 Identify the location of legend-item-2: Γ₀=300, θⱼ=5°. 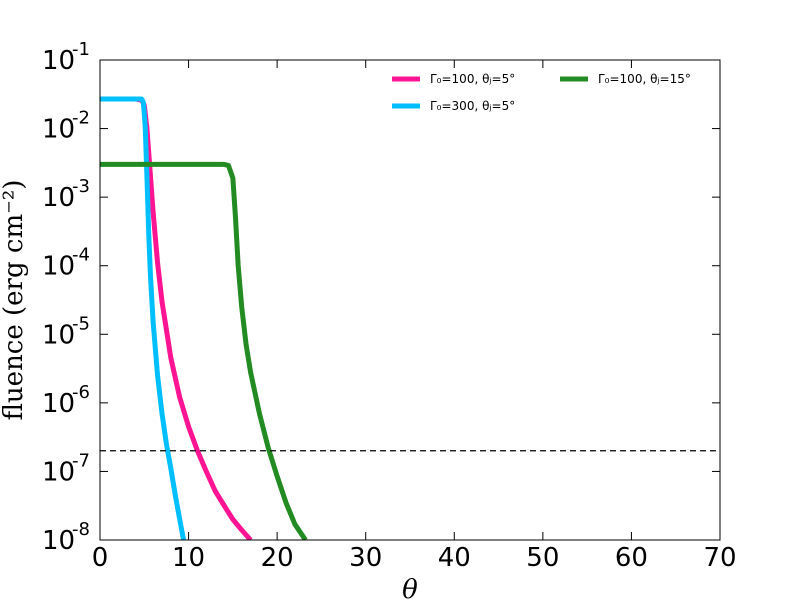
(453, 106).